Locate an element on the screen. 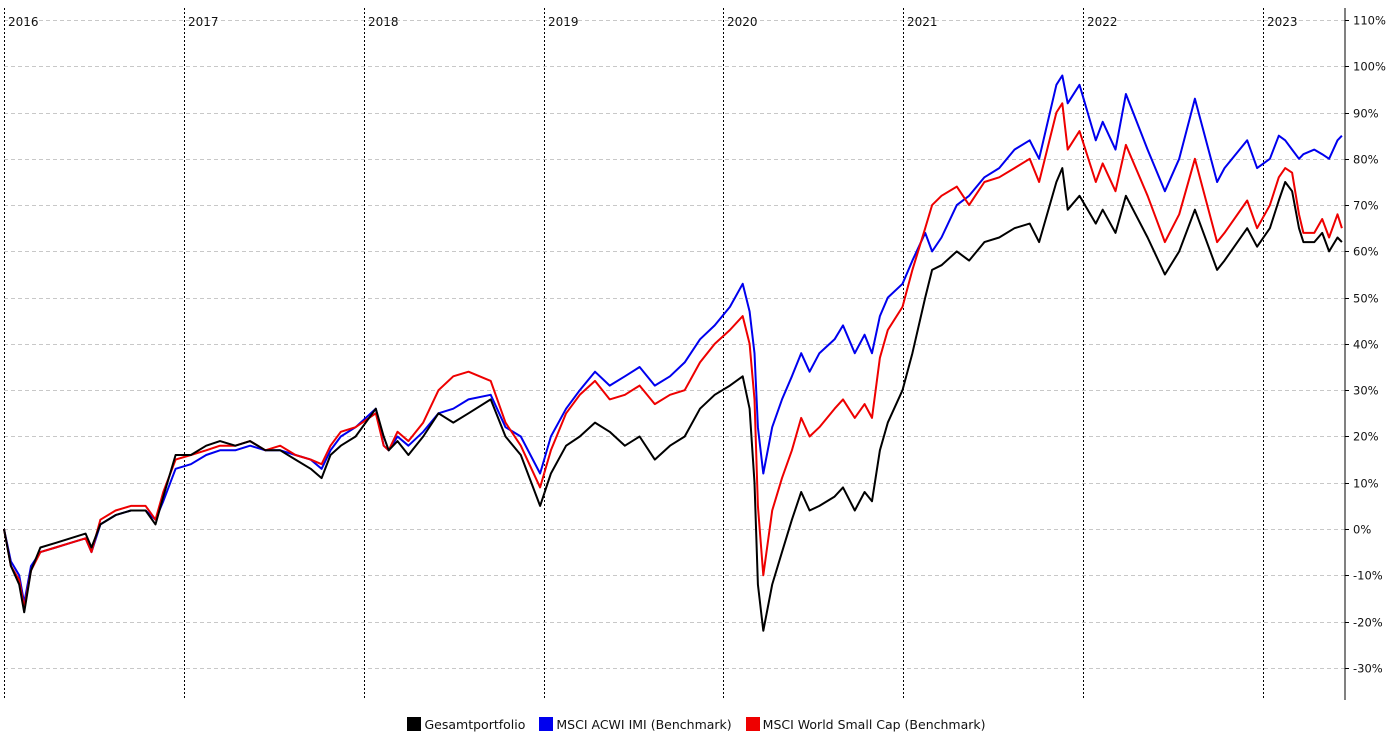 The height and width of the screenshot is (749, 1393). y-tick-label: 110% is located at coordinates (1369, 21).